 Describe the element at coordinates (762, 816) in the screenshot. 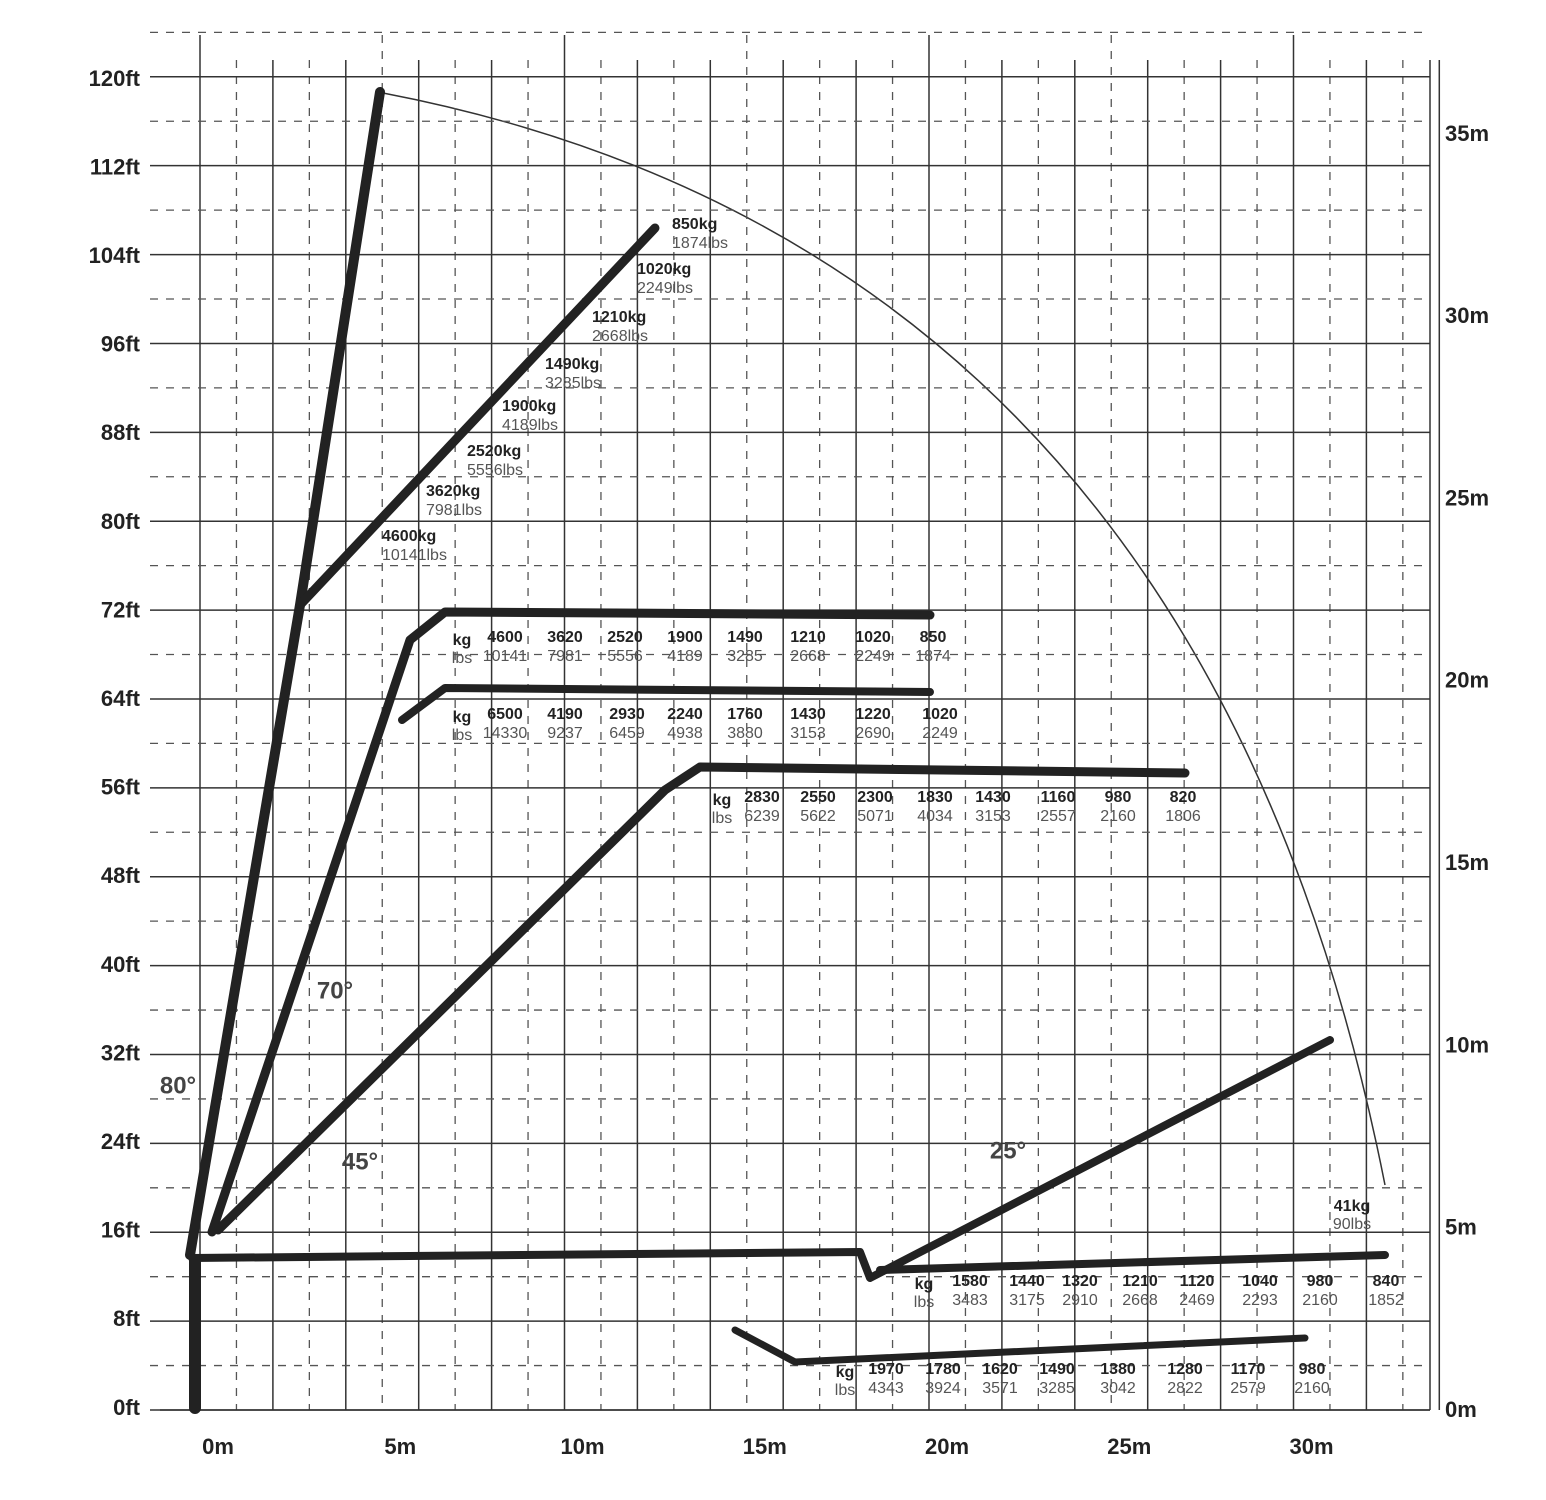

I see `load-lbs: 6239` at that location.